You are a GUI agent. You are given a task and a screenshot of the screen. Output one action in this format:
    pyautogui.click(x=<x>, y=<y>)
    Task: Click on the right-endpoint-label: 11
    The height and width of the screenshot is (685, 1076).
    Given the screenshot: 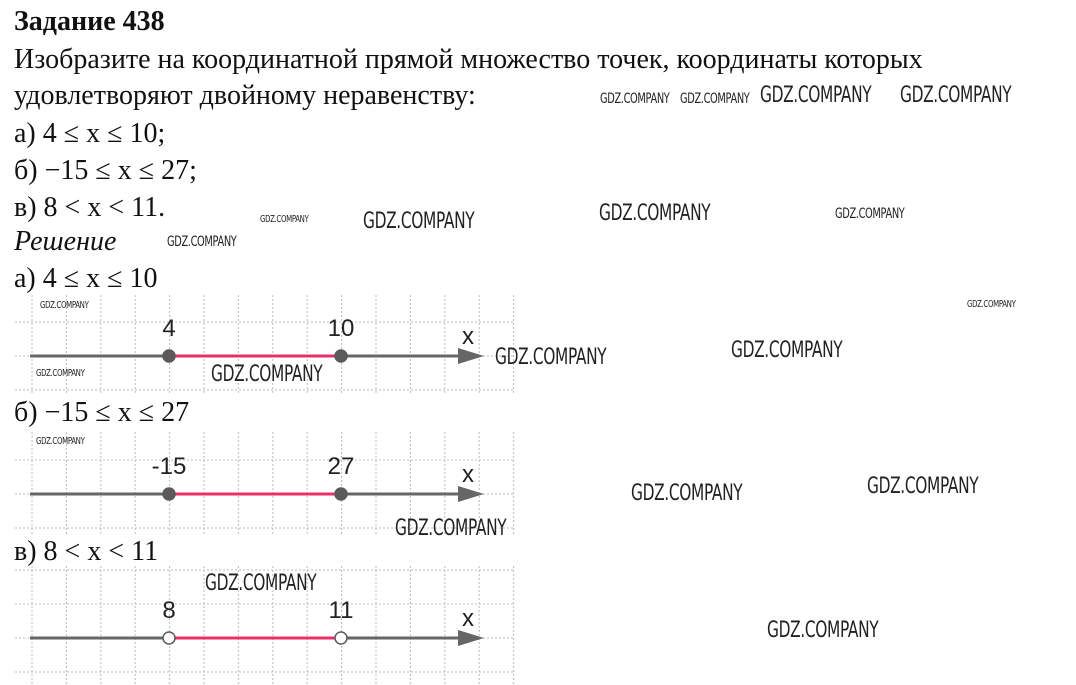 What is the action you would take?
    pyautogui.click(x=341, y=610)
    